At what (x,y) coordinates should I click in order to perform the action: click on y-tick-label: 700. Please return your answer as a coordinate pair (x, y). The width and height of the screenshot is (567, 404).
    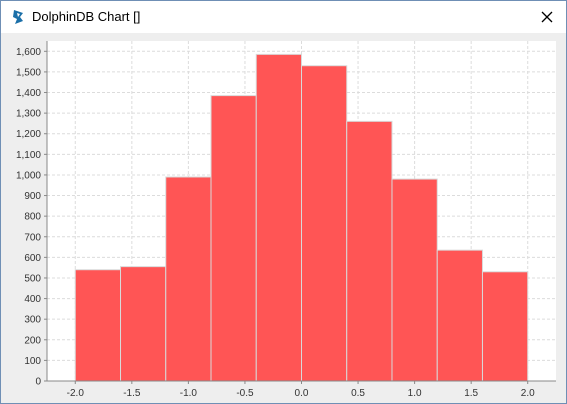
    Looking at the image, I should click on (32, 237).